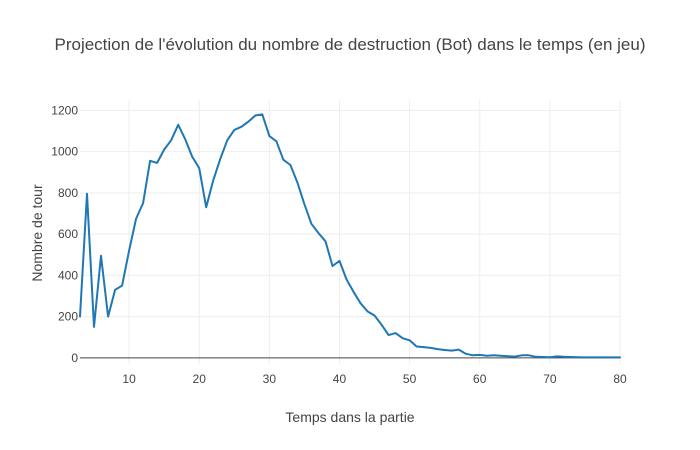 The width and height of the screenshot is (700, 450). Describe the element at coordinates (129, 379) in the screenshot. I see `x-tick-label: 10` at that location.